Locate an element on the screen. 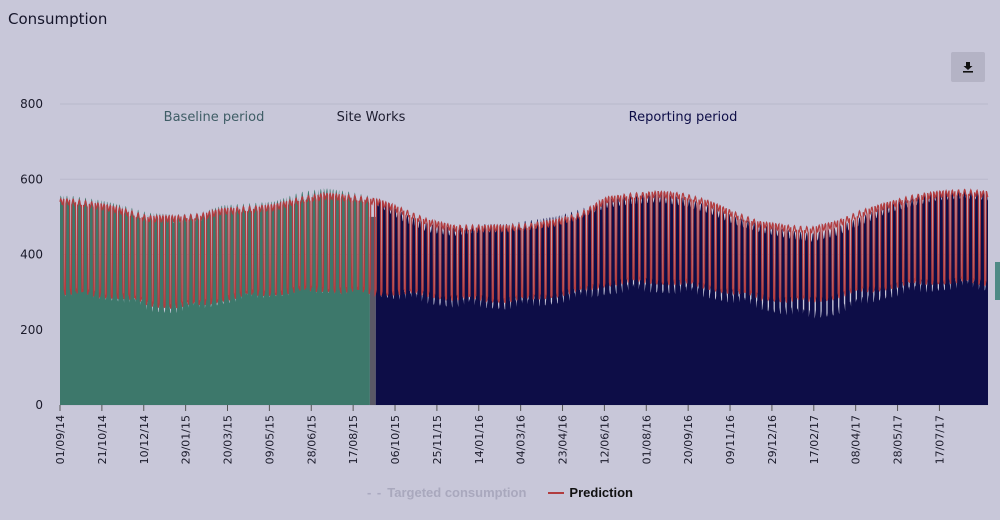  legend-item-targeted: - - Targeted consumption is located at coordinates (446, 492).